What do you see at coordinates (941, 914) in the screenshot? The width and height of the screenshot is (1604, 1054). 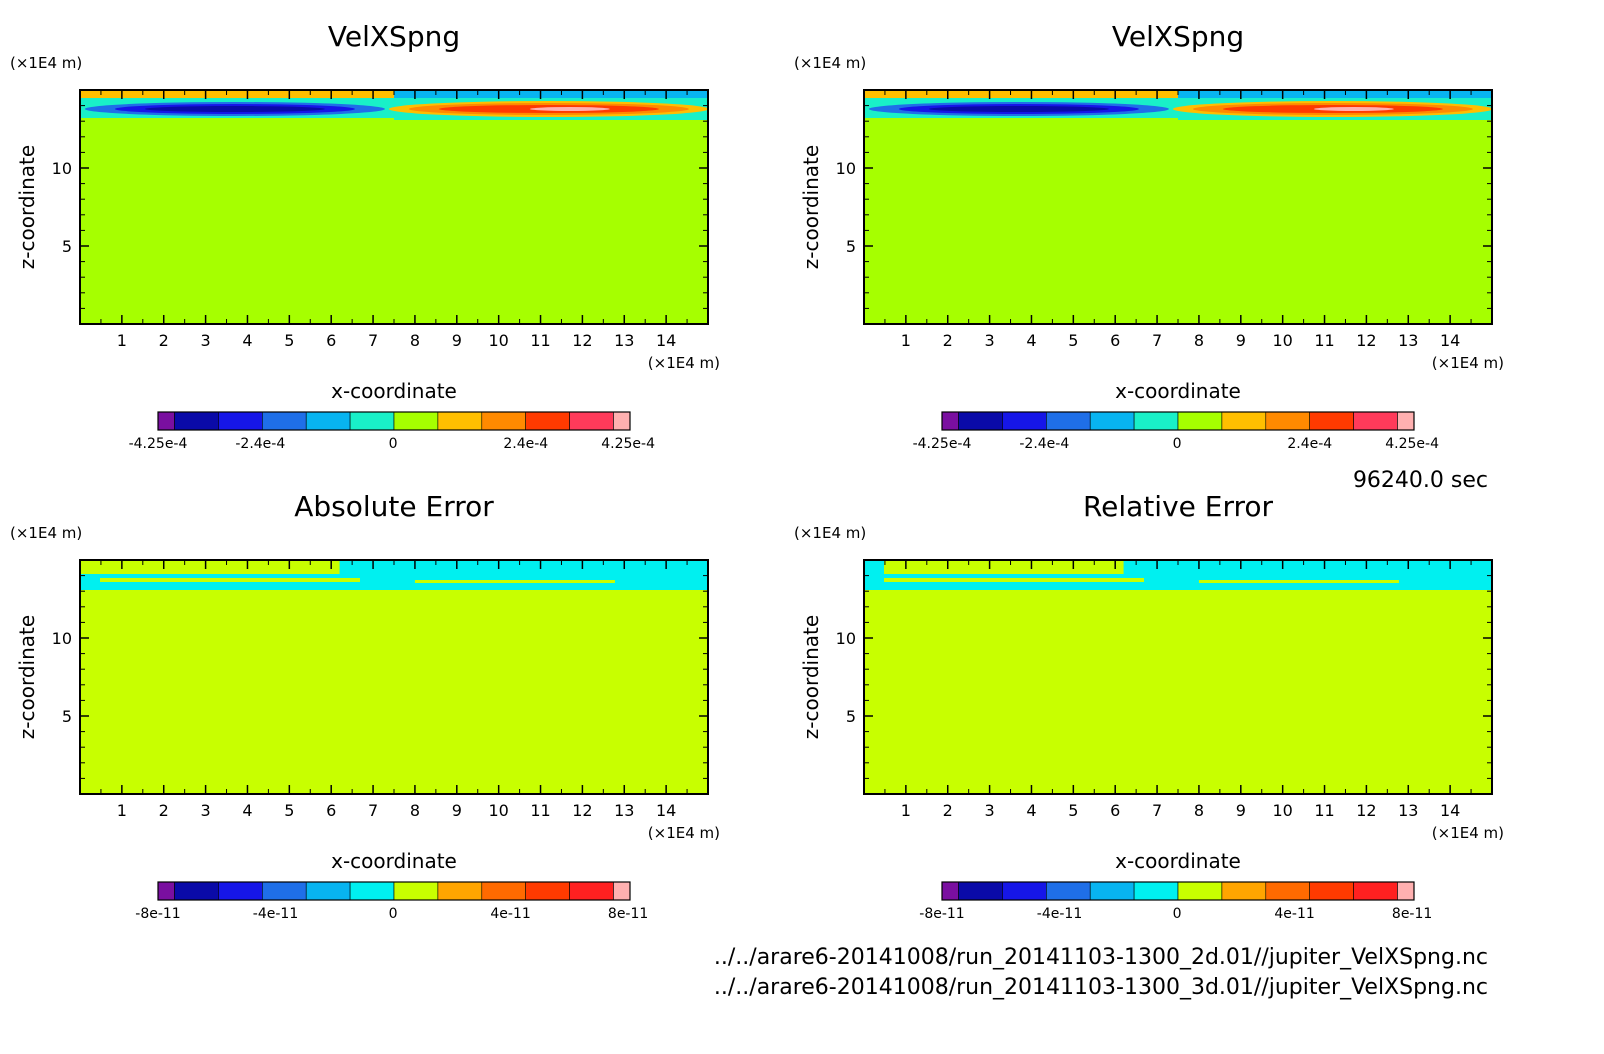 I see `colorbar-tick-label: -8e-11` at bounding box center [941, 914].